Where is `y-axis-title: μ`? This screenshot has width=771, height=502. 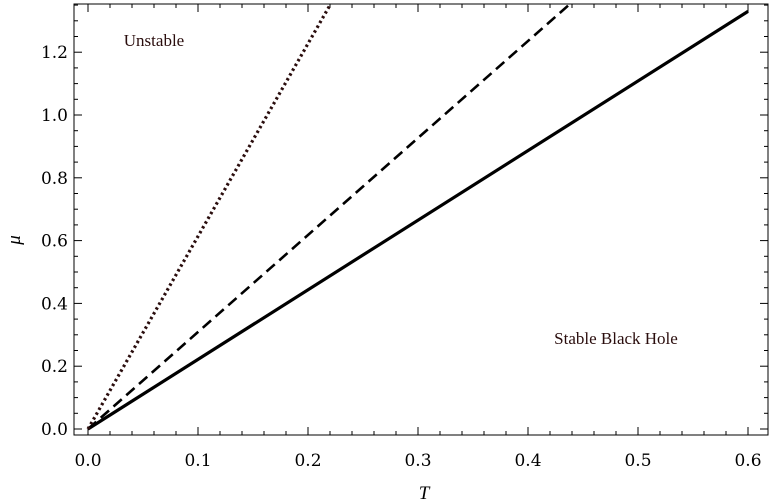
y-axis-title: μ is located at coordinates (14, 240).